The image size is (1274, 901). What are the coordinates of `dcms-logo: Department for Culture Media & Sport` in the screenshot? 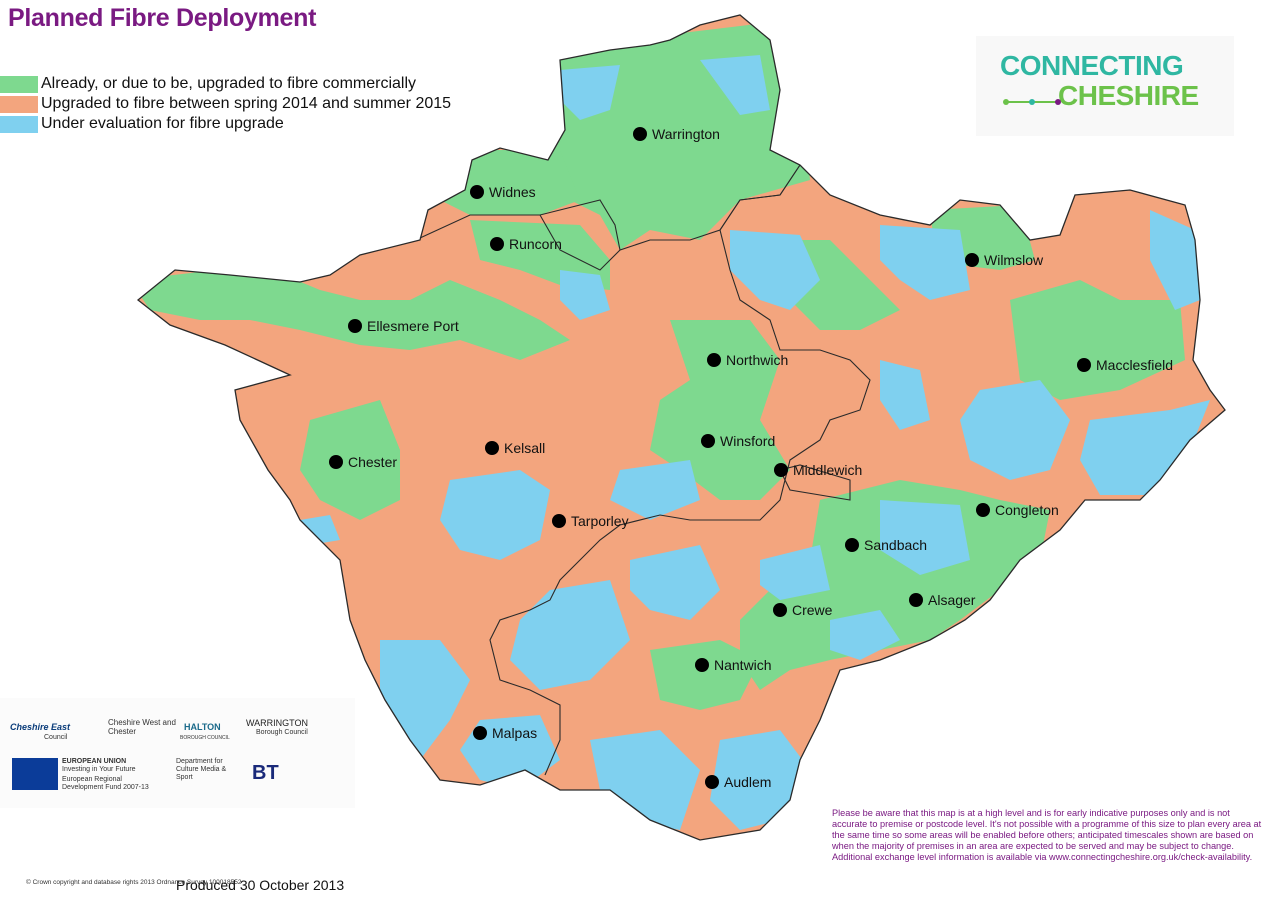 It's located at (201, 769).